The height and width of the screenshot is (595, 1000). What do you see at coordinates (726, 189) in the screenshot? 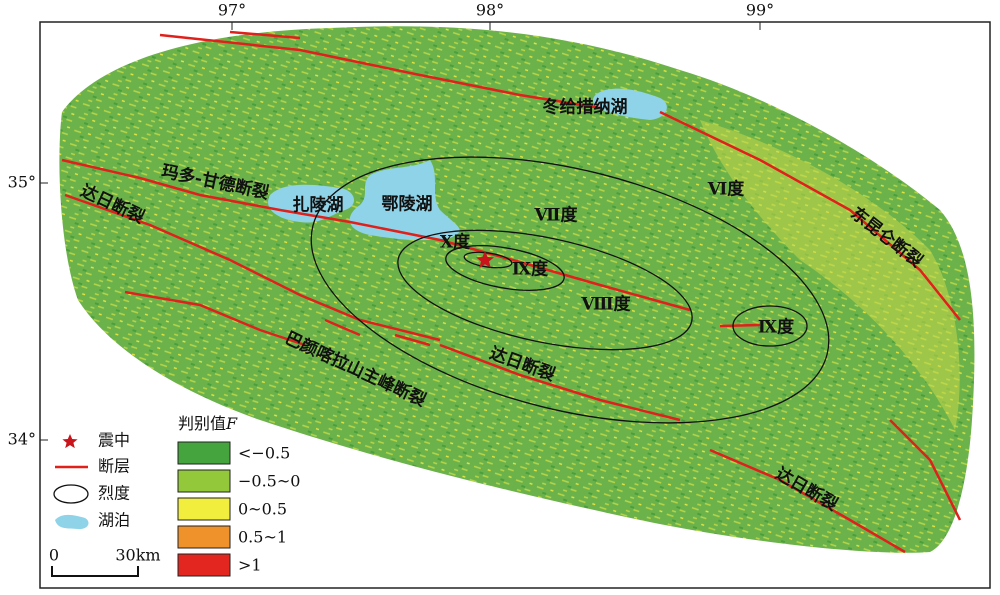
I see `intensity-label: Ⅵ度` at bounding box center [726, 189].